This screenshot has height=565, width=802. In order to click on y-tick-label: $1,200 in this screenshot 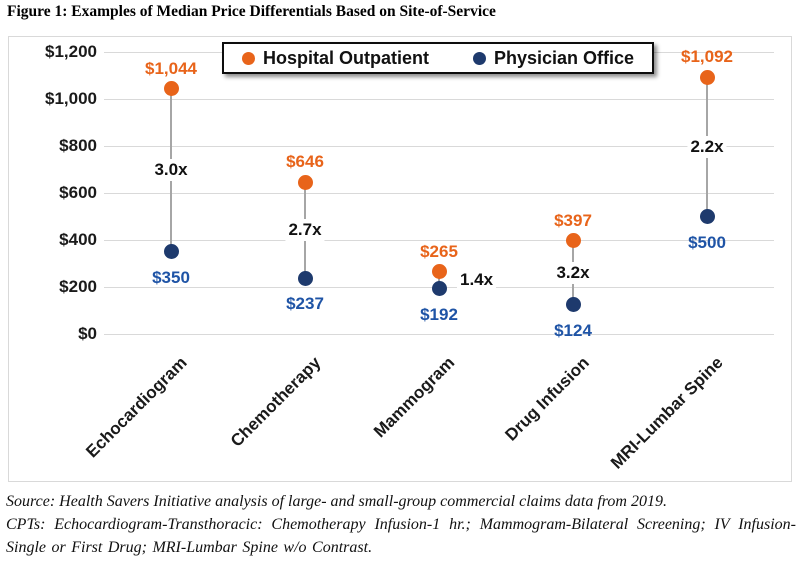, I will do `click(71, 51)`.